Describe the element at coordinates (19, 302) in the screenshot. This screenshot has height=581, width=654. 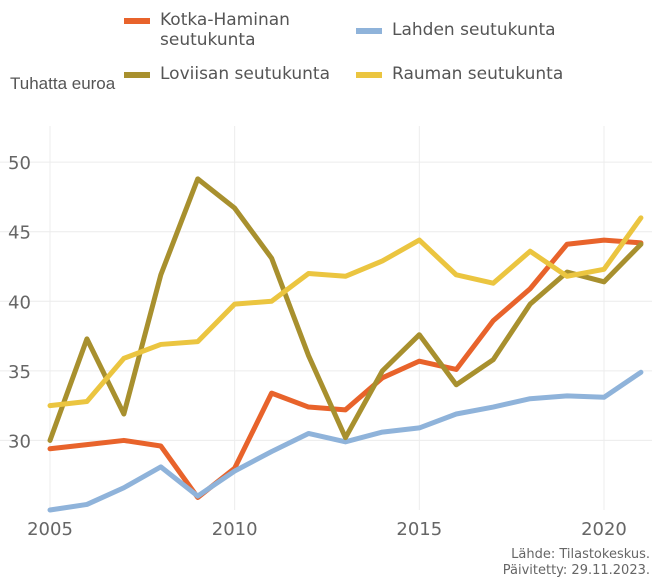
I see `y-tick-label: 40` at that location.